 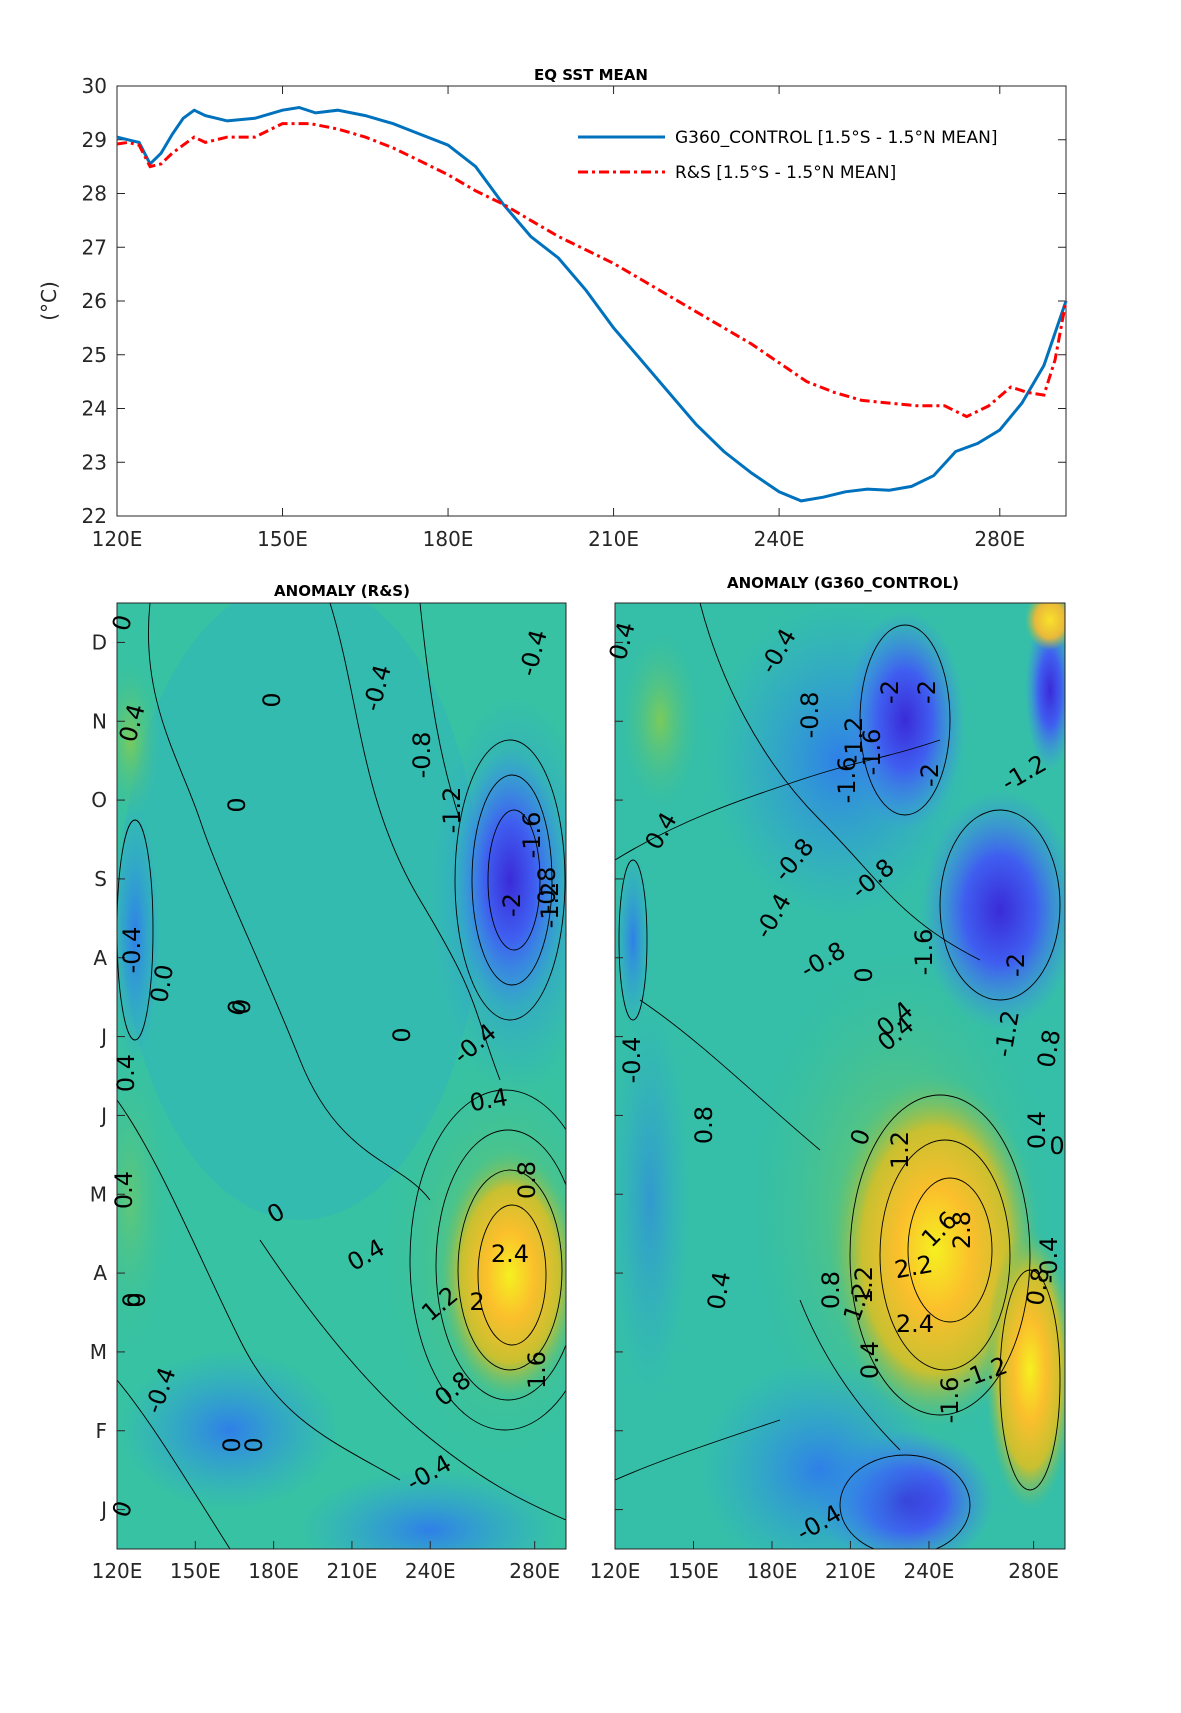 I want to click on y-tick-label: N, so click(x=99, y=721).